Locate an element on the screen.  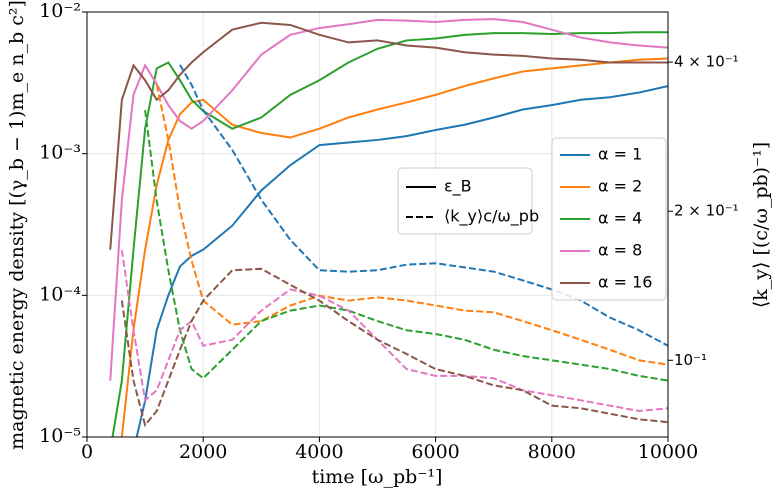
y-tick-label: 10⁻⁵ is located at coordinates (60, 436).